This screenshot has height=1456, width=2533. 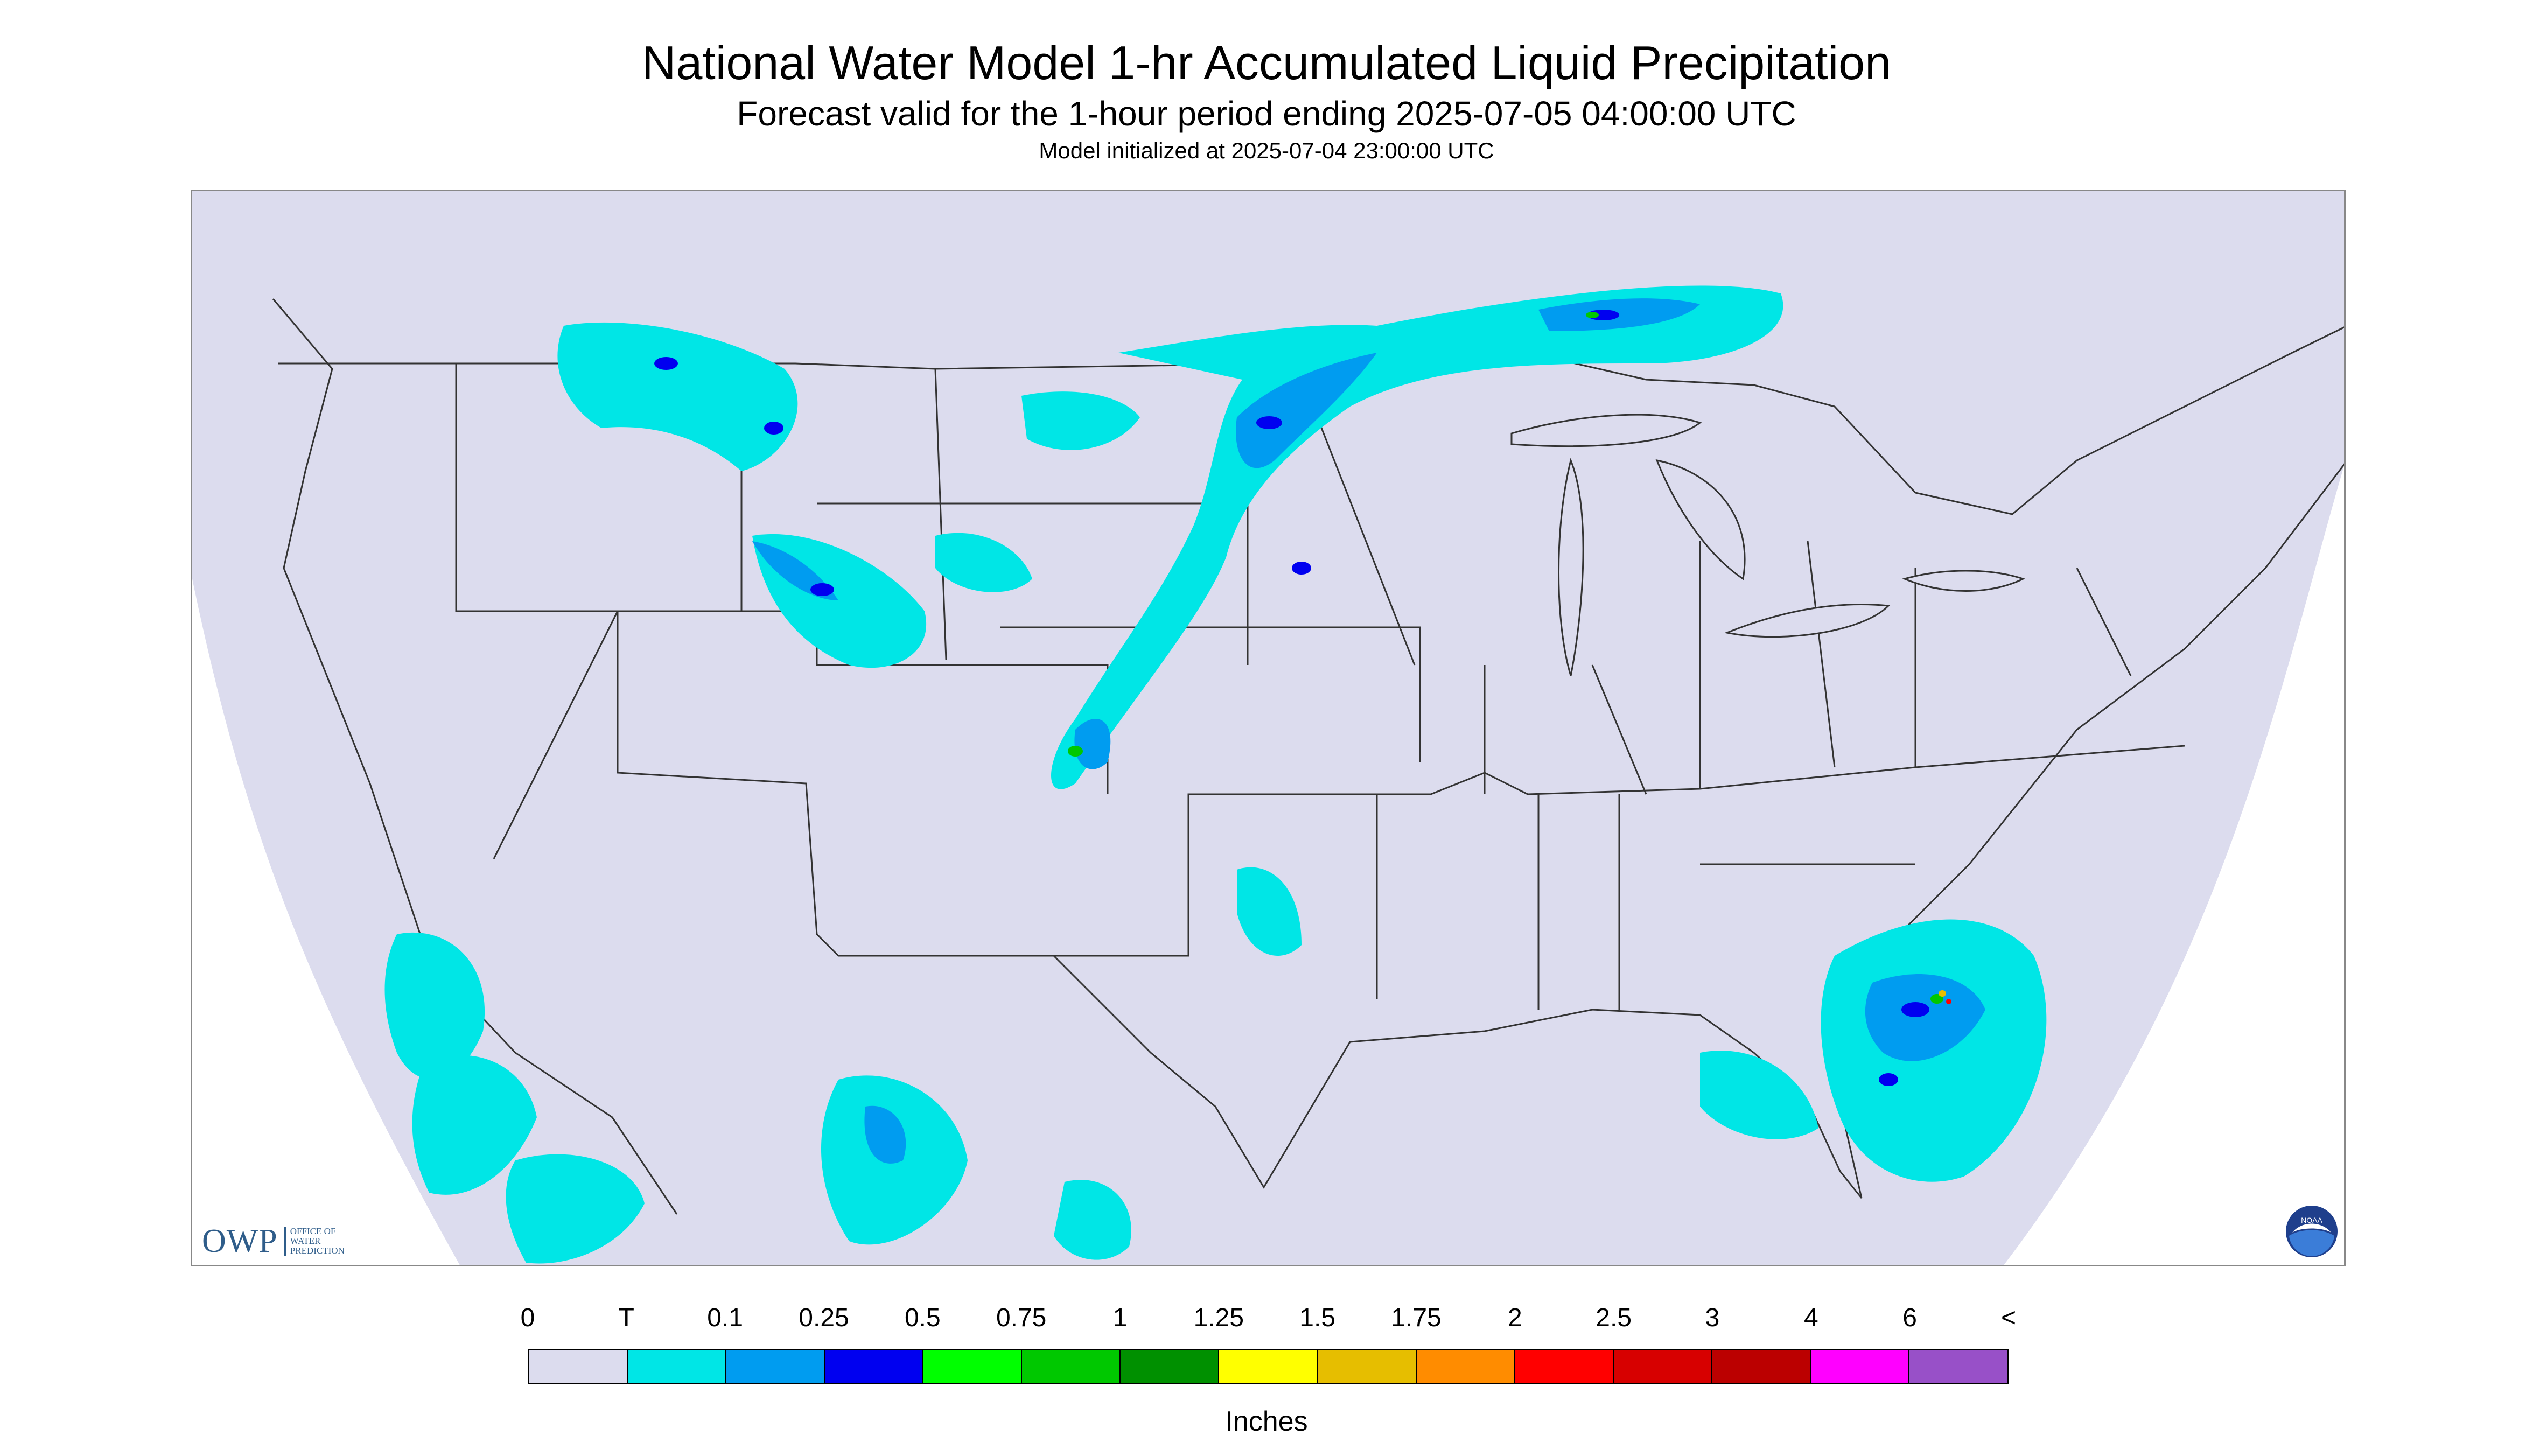 What do you see at coordinates (2008, 1318) in the screenshot?
I see `legend-label: <` at bounding box center [2008, 1318].